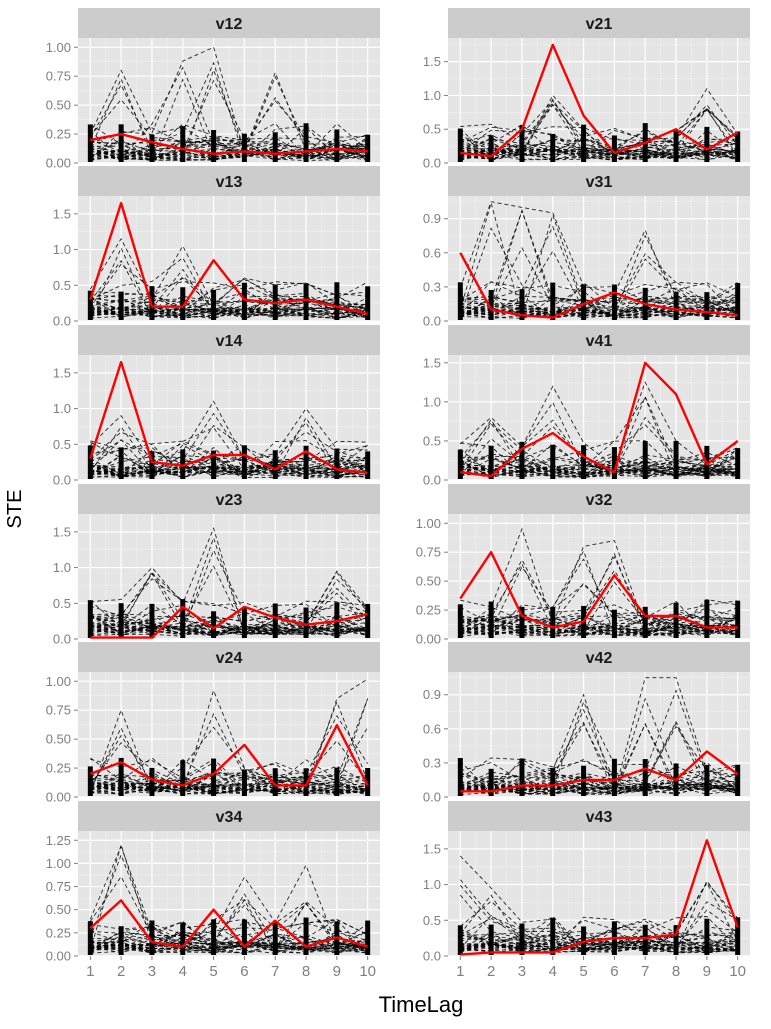 The height and width of the screenshot is (1029, 771). I want to click on facet-panel-v34: v34 0.00 0.25 0.50 0.75 1.00 1.25 1 2 3 4 5 6 7 8 9 10, so click(213, 890).